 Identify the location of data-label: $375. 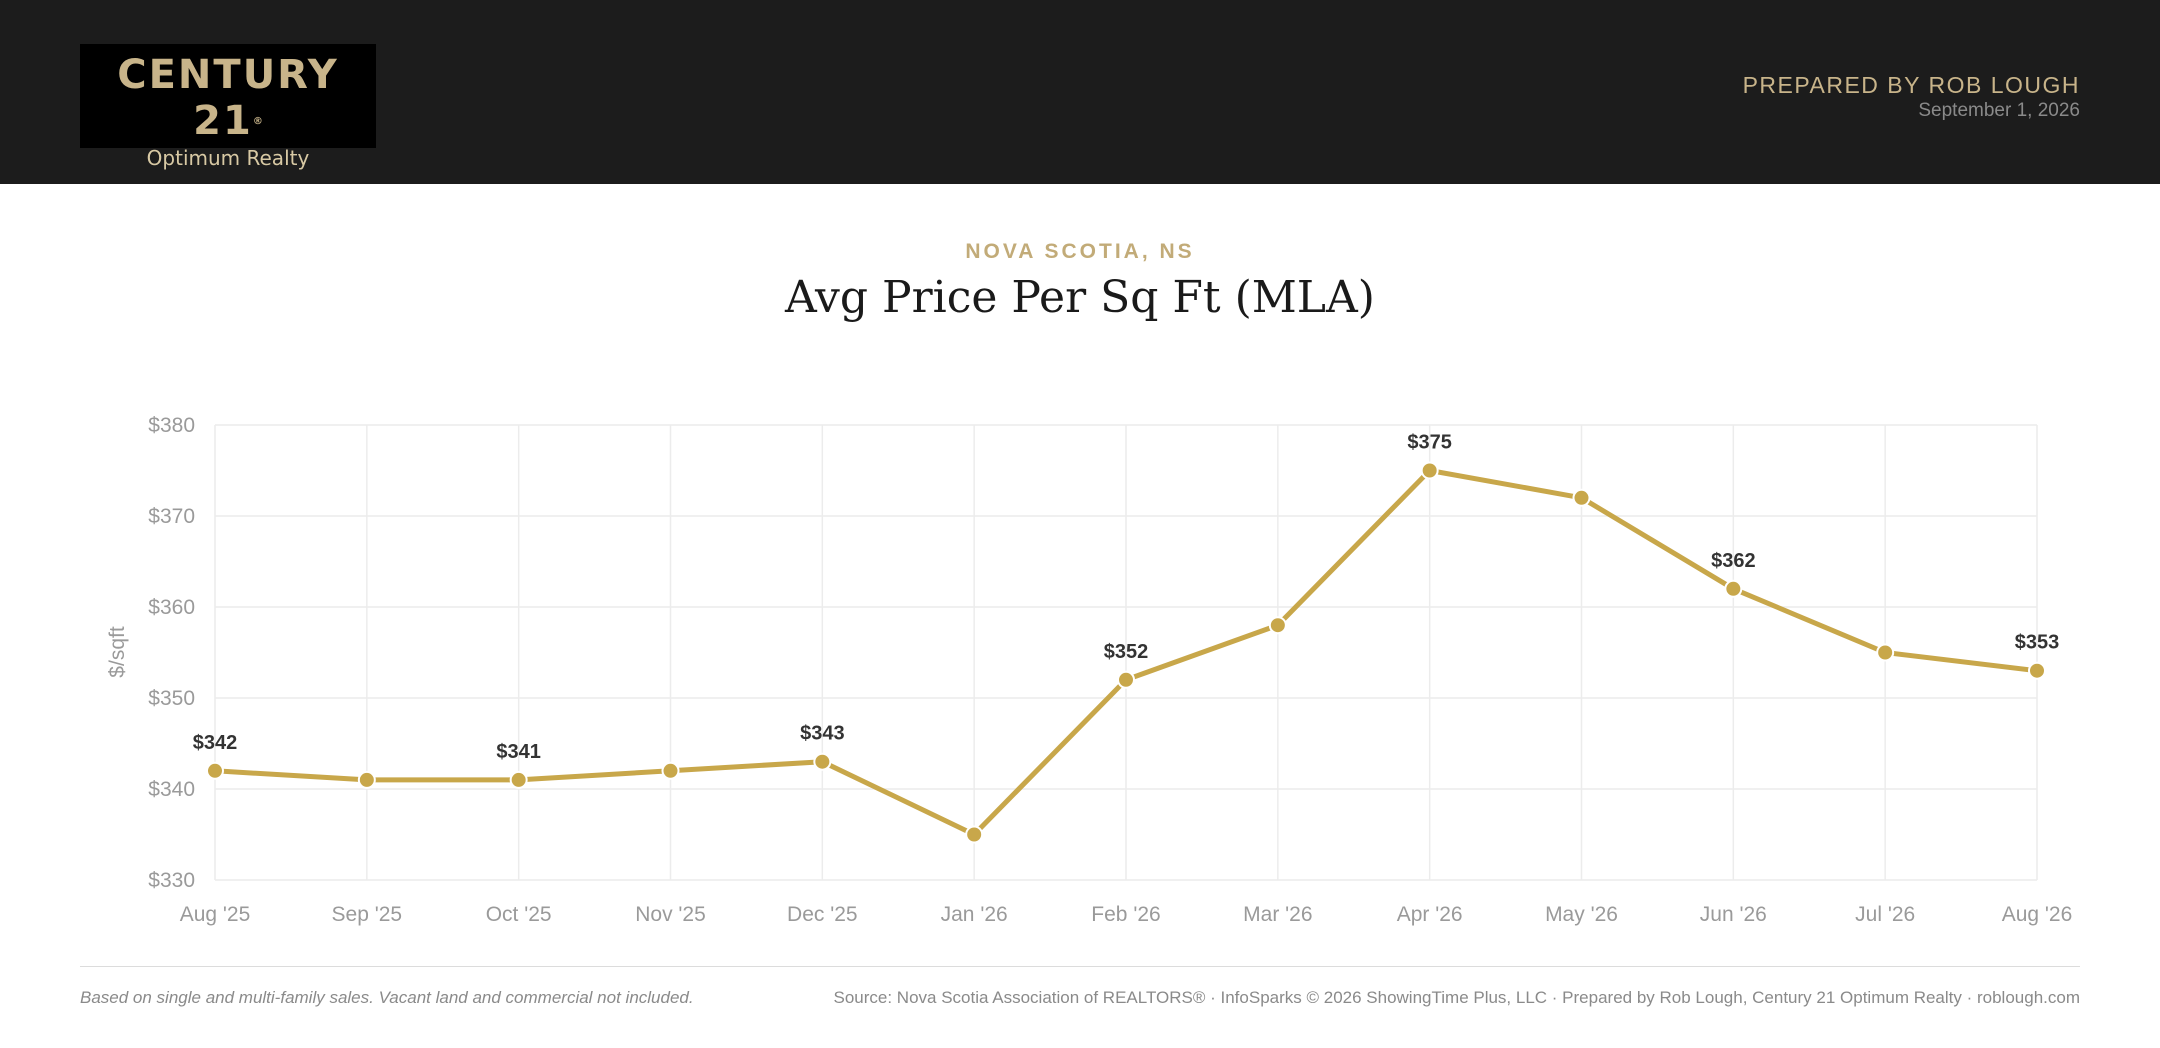
(1429, 443).